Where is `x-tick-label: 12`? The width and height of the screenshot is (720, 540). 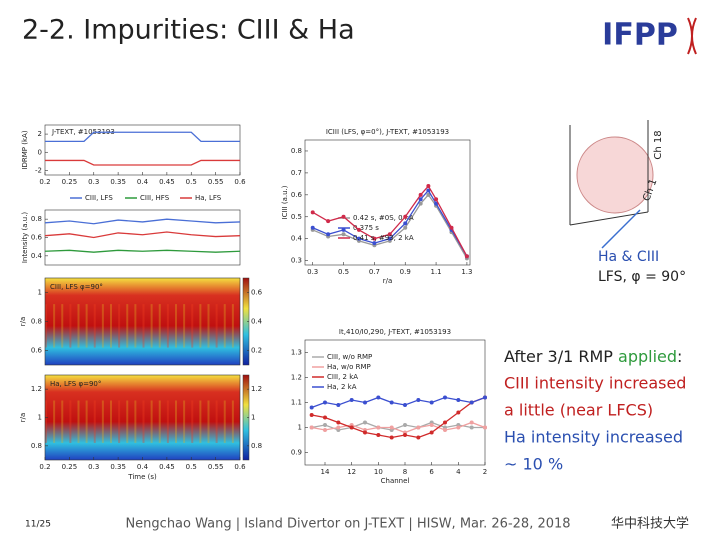
x-tick-label: 12 is located at coordinates (351, 472).